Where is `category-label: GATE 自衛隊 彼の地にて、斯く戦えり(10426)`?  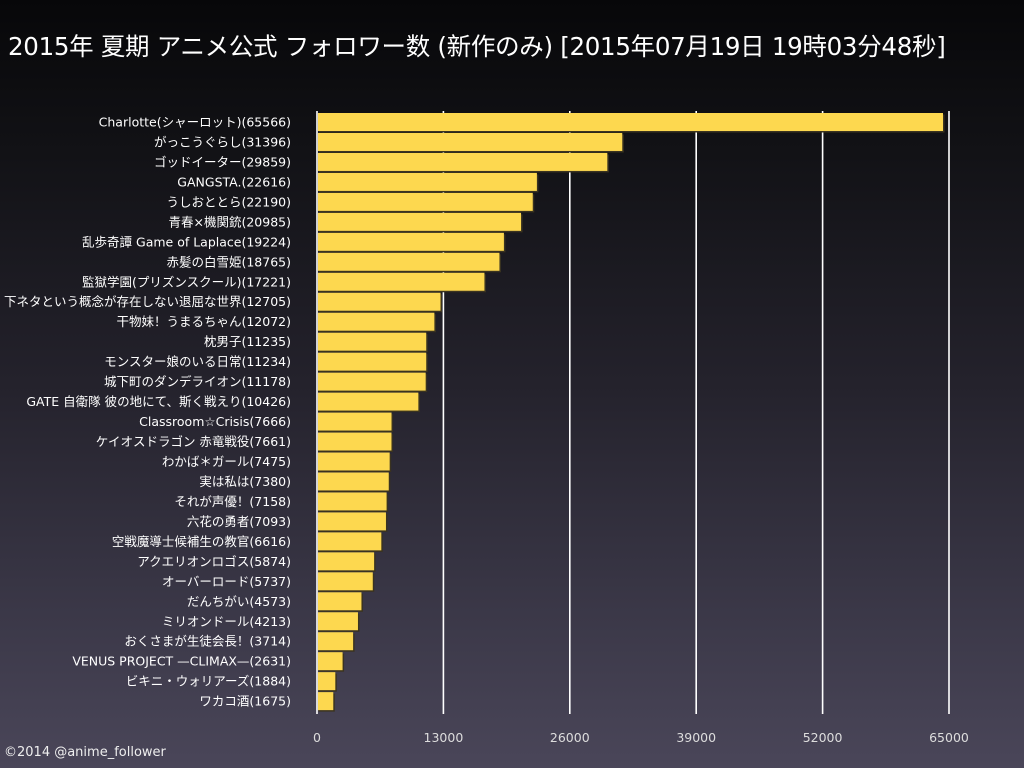
category-label: GATE 自衛隊 彼の地にて、斯く戦えり(10426) is located at coordinates (158, 401).